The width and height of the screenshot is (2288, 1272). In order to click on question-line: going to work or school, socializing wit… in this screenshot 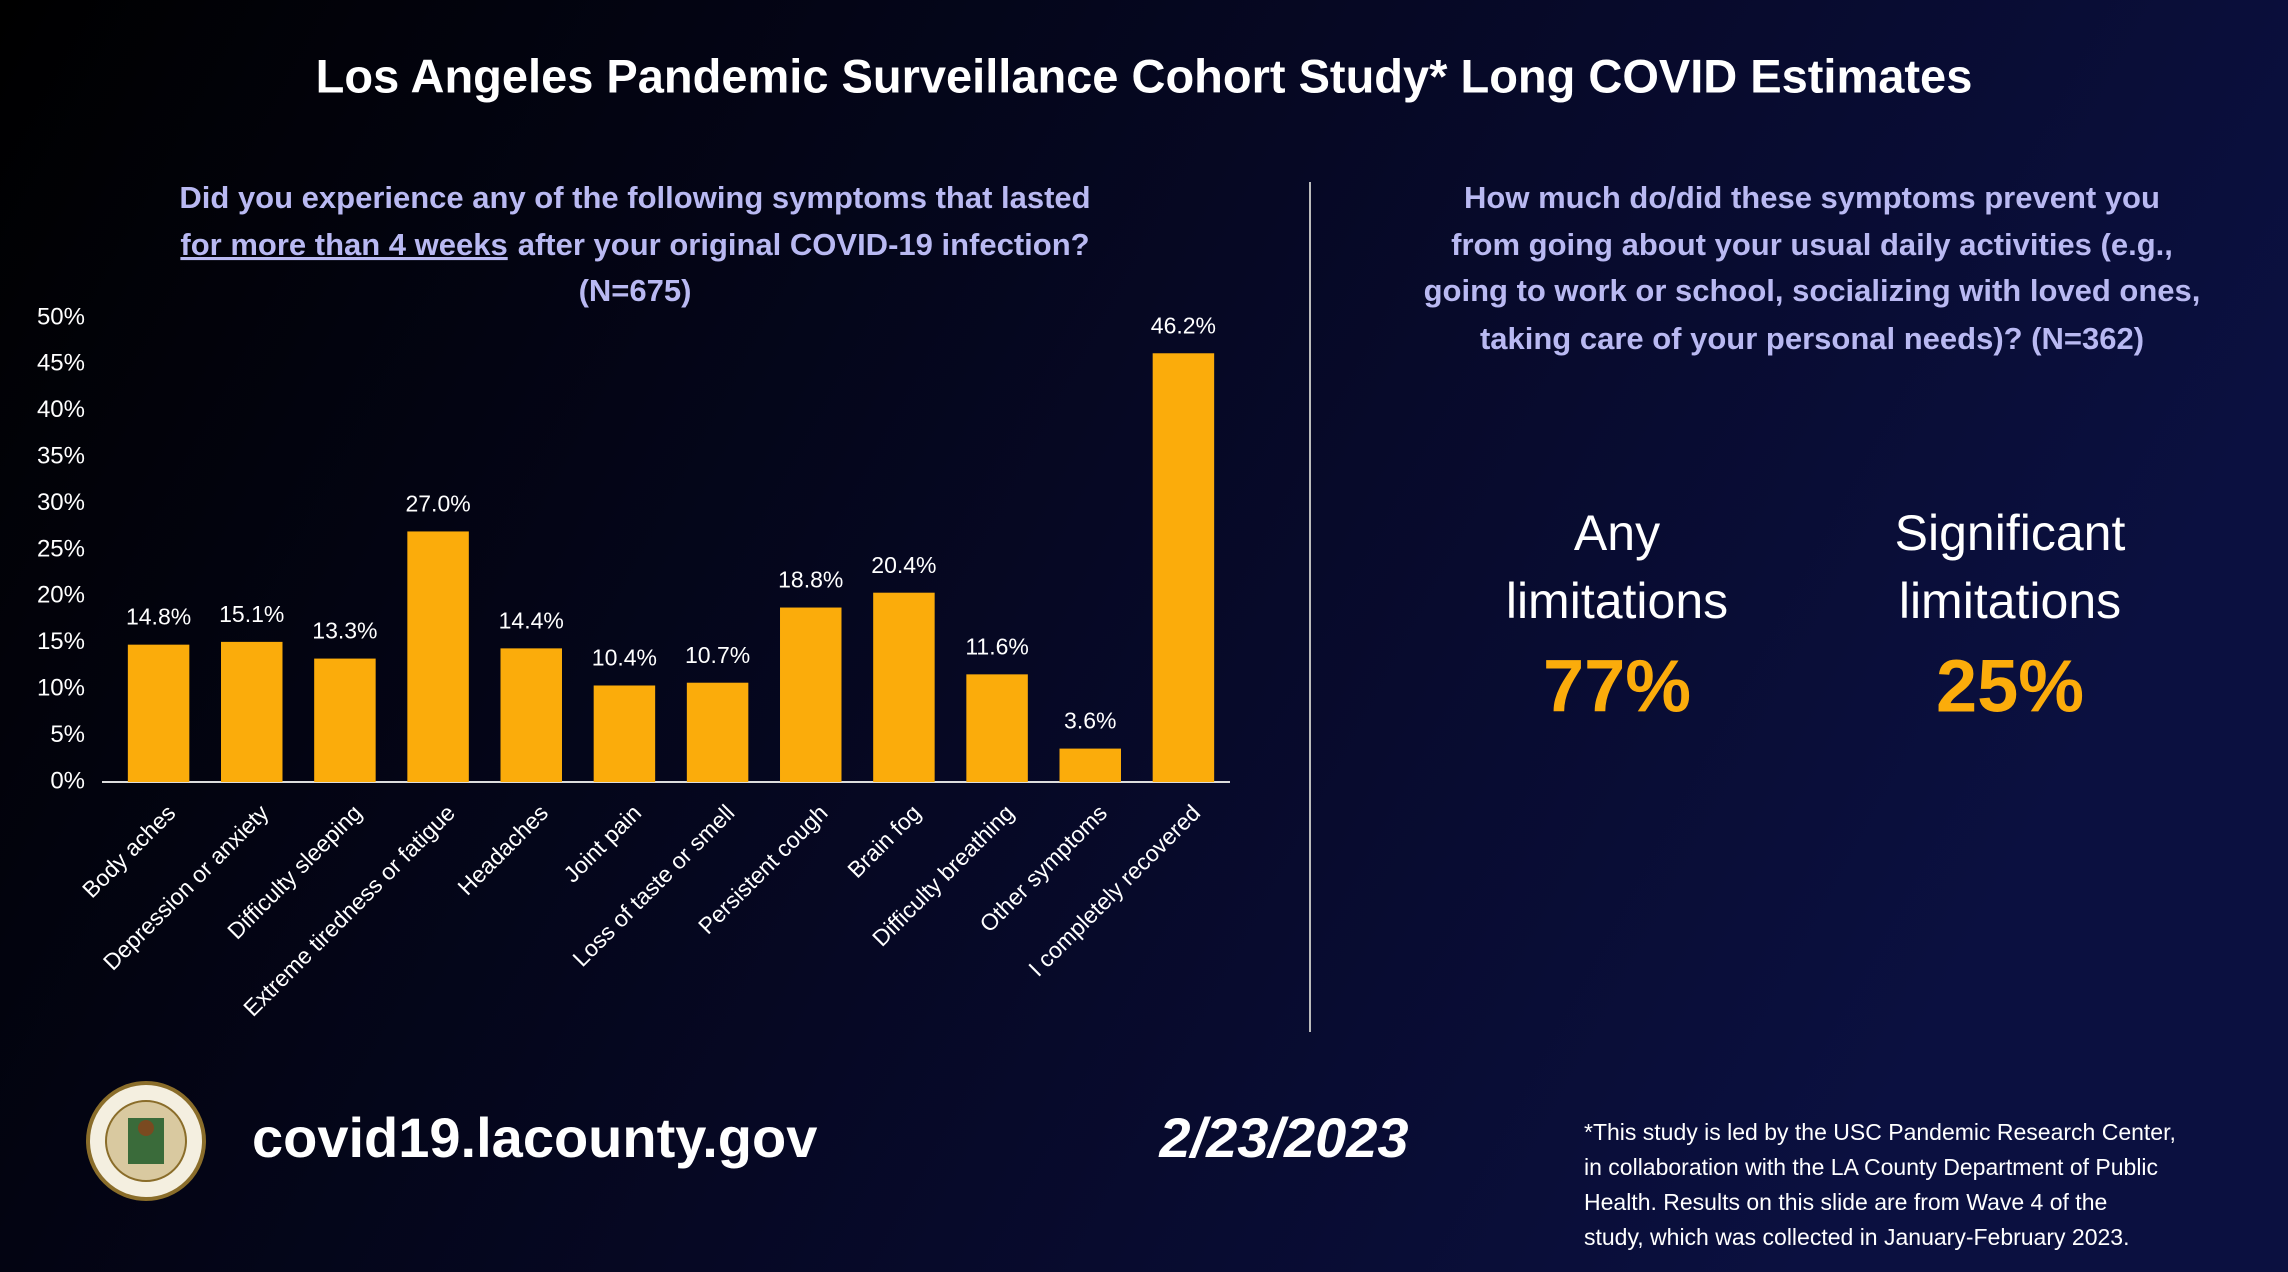, I will do `click(1812, 290)`.